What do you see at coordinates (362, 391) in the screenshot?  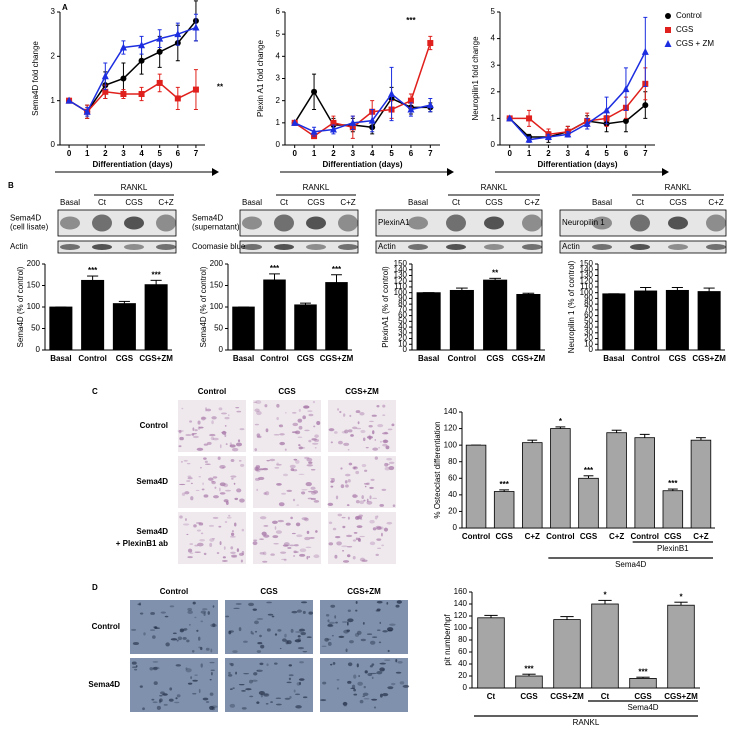 I see `column-label: CGS+ZM` at bounding box center [362, 391].